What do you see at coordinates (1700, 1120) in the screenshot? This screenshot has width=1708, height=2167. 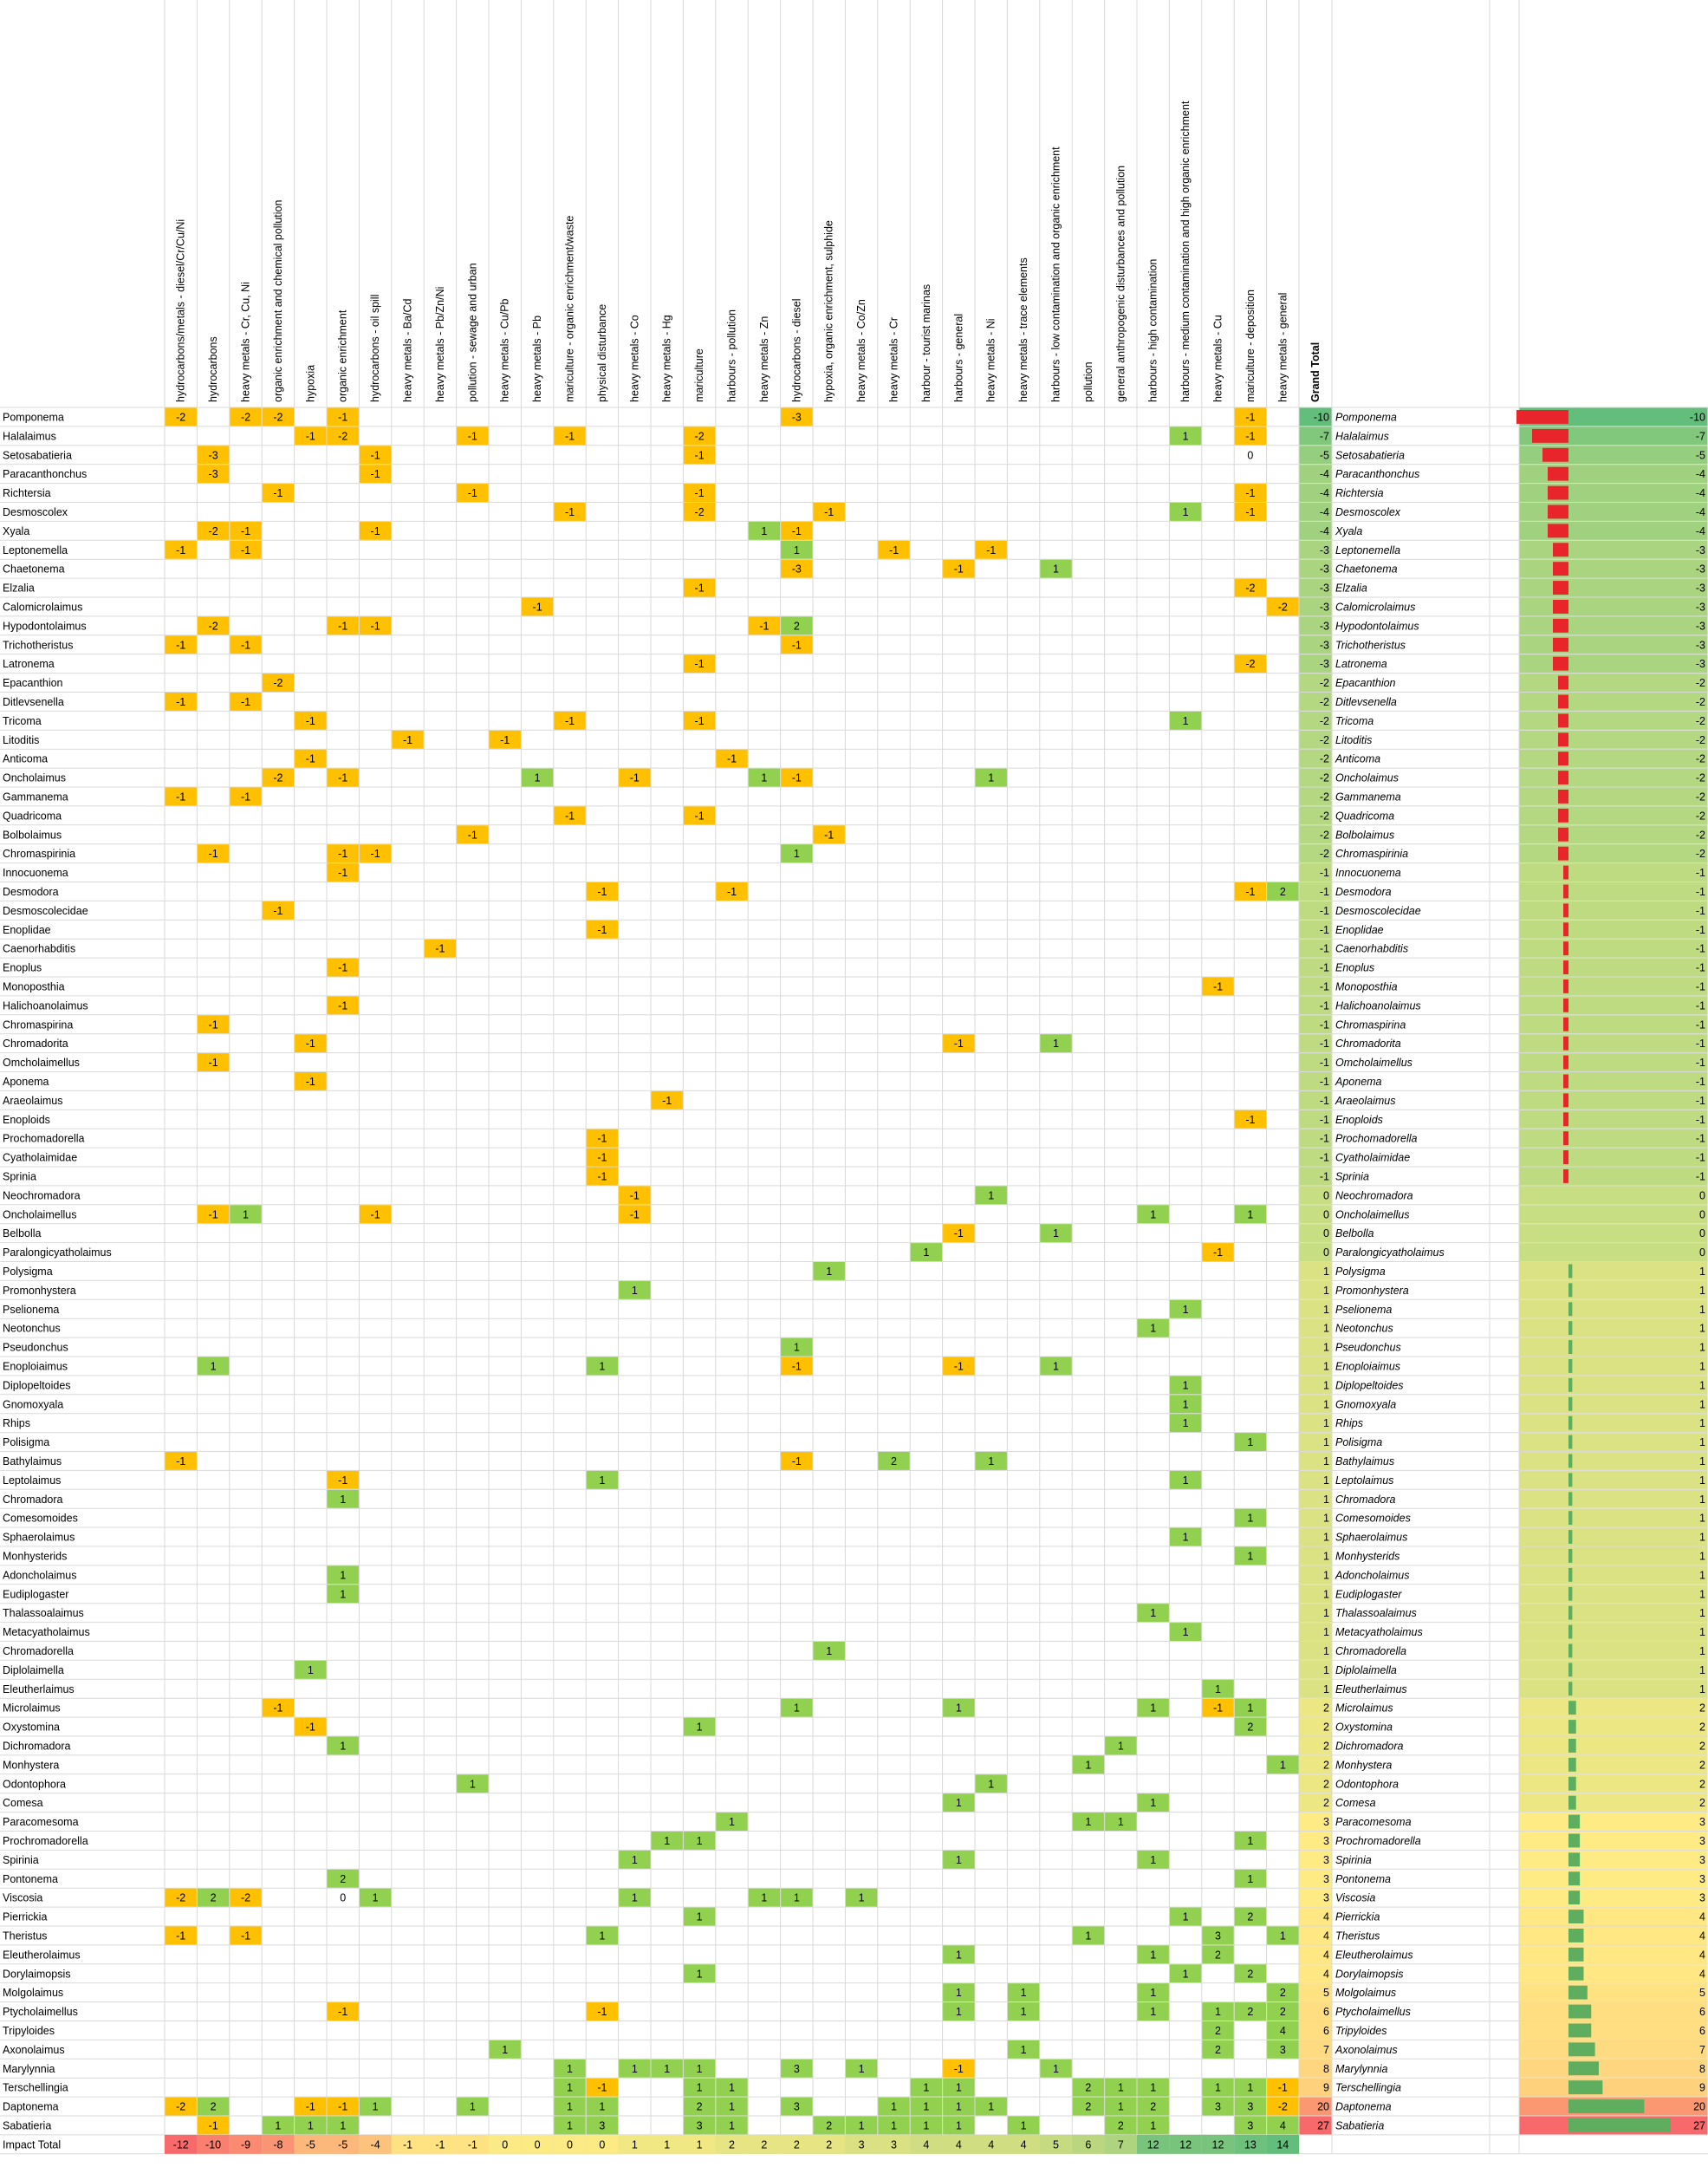 I see `bar-total-value: -1` at bounding box center [1700, 1120].